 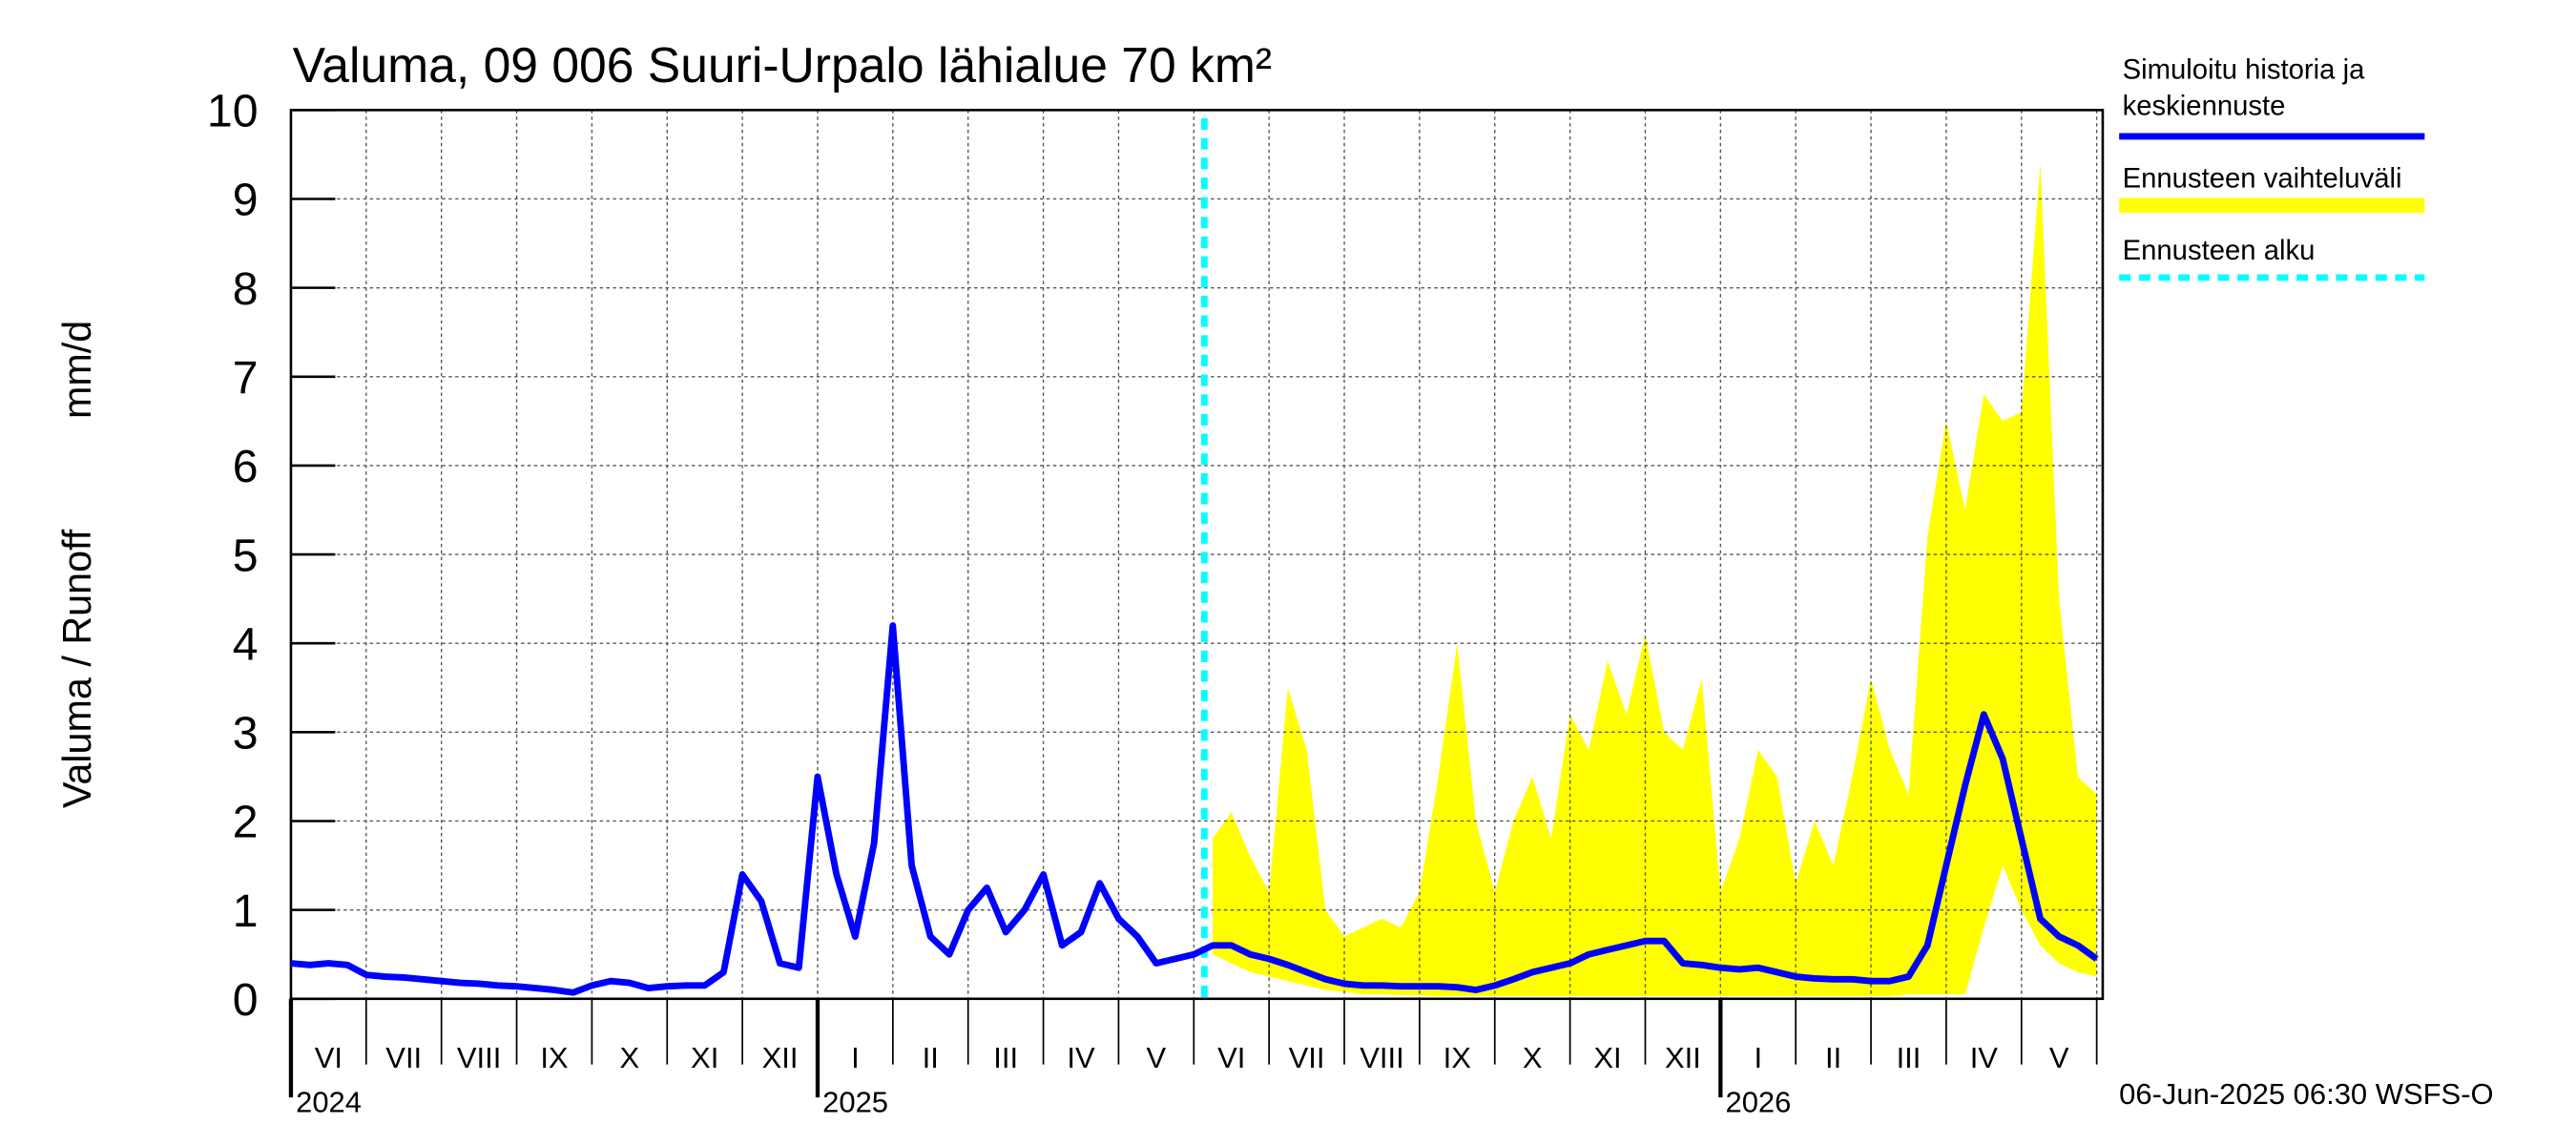 I want to click on year-label: 2026, so click(x=1758, y=1103).